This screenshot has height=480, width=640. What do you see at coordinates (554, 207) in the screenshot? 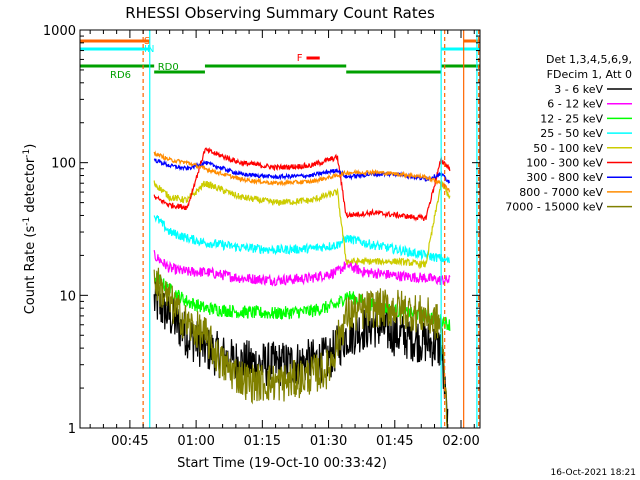
I see `legend-label: 7000 - 15000 keV` at bounding box center [554, 207].